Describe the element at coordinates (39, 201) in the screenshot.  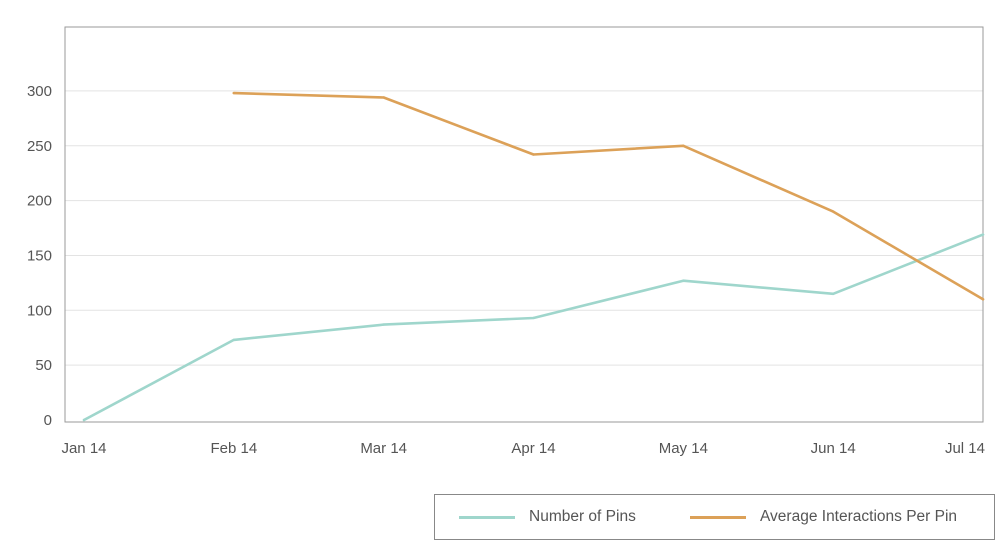
I see `y-tick-label: 200` at that location.